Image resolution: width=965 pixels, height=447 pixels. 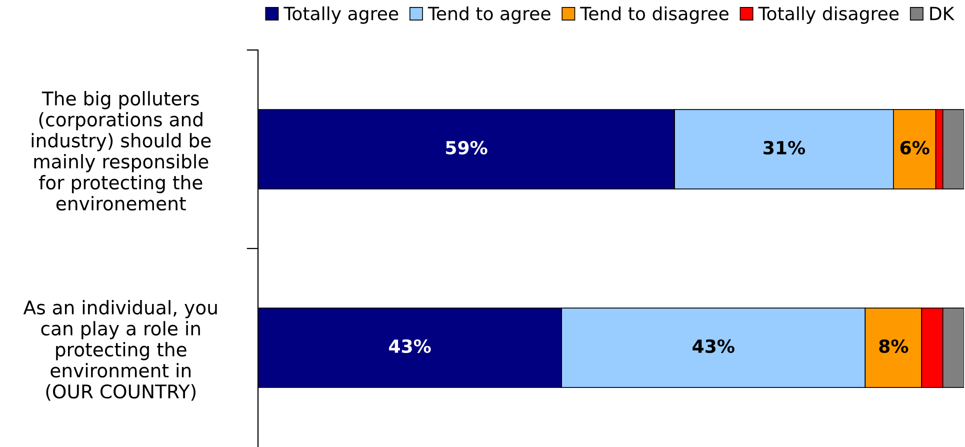 I want to click on data-label: 8%, so click(x=893, y=346).